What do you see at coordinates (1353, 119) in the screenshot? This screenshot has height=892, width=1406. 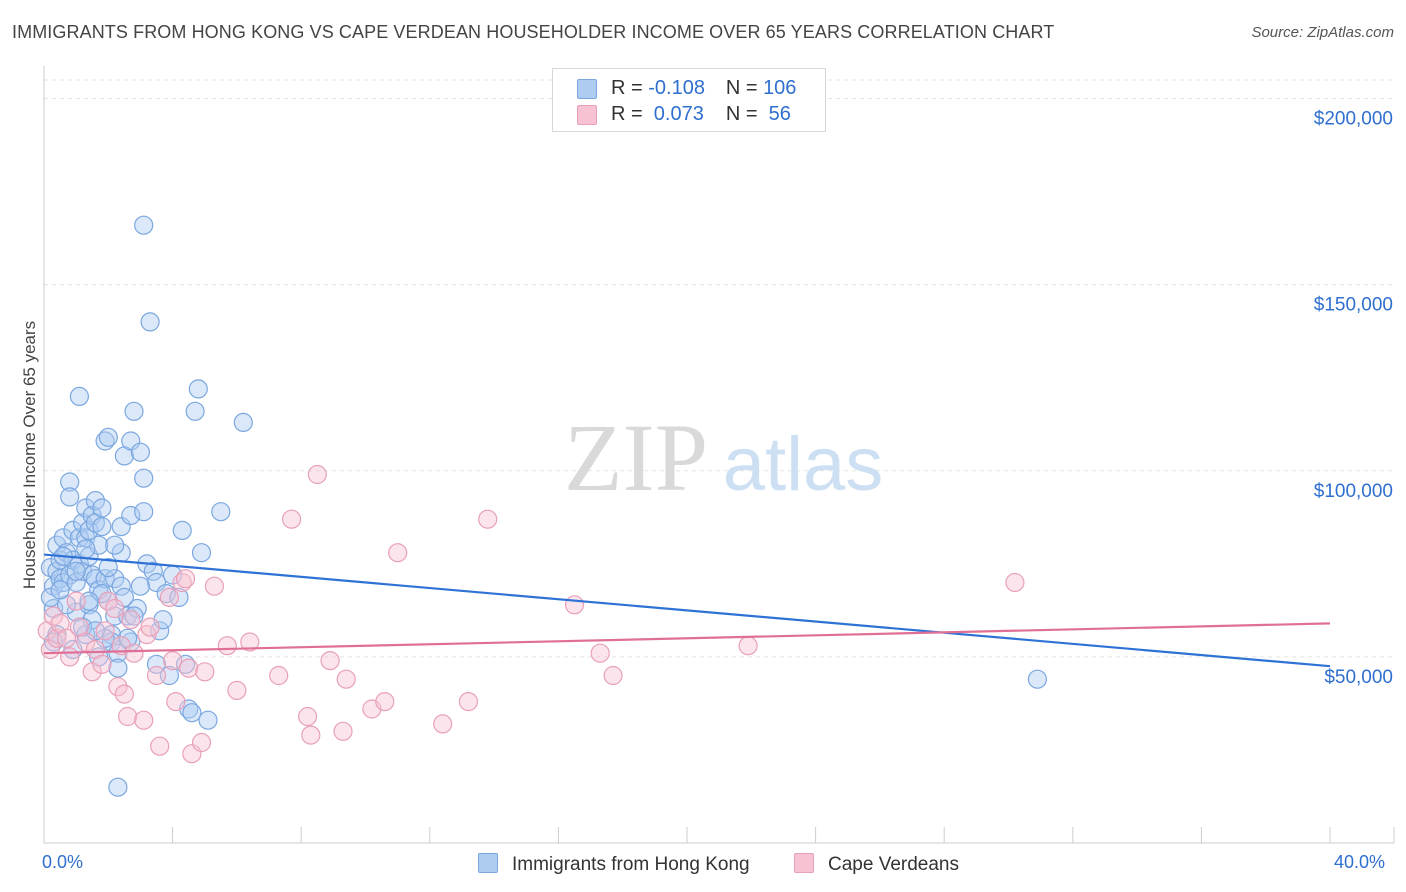 I see `y-tick-label: $200,000` at bounding box center [1353, 119].